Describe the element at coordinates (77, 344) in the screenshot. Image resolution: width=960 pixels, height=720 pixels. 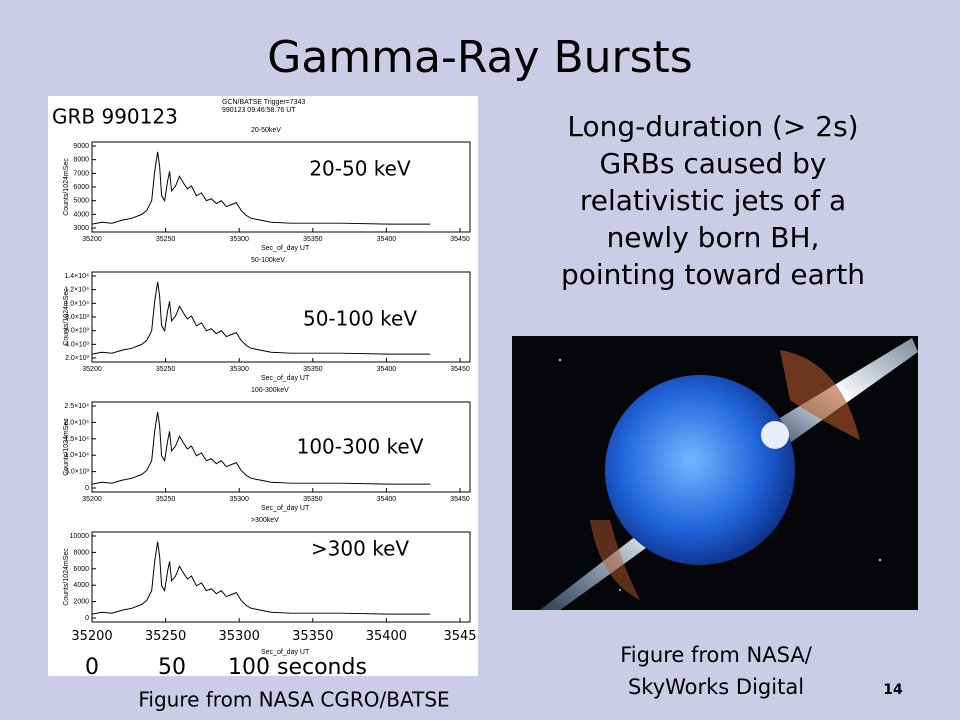
I see `y-tick-label: 4.0×10³` at that location.